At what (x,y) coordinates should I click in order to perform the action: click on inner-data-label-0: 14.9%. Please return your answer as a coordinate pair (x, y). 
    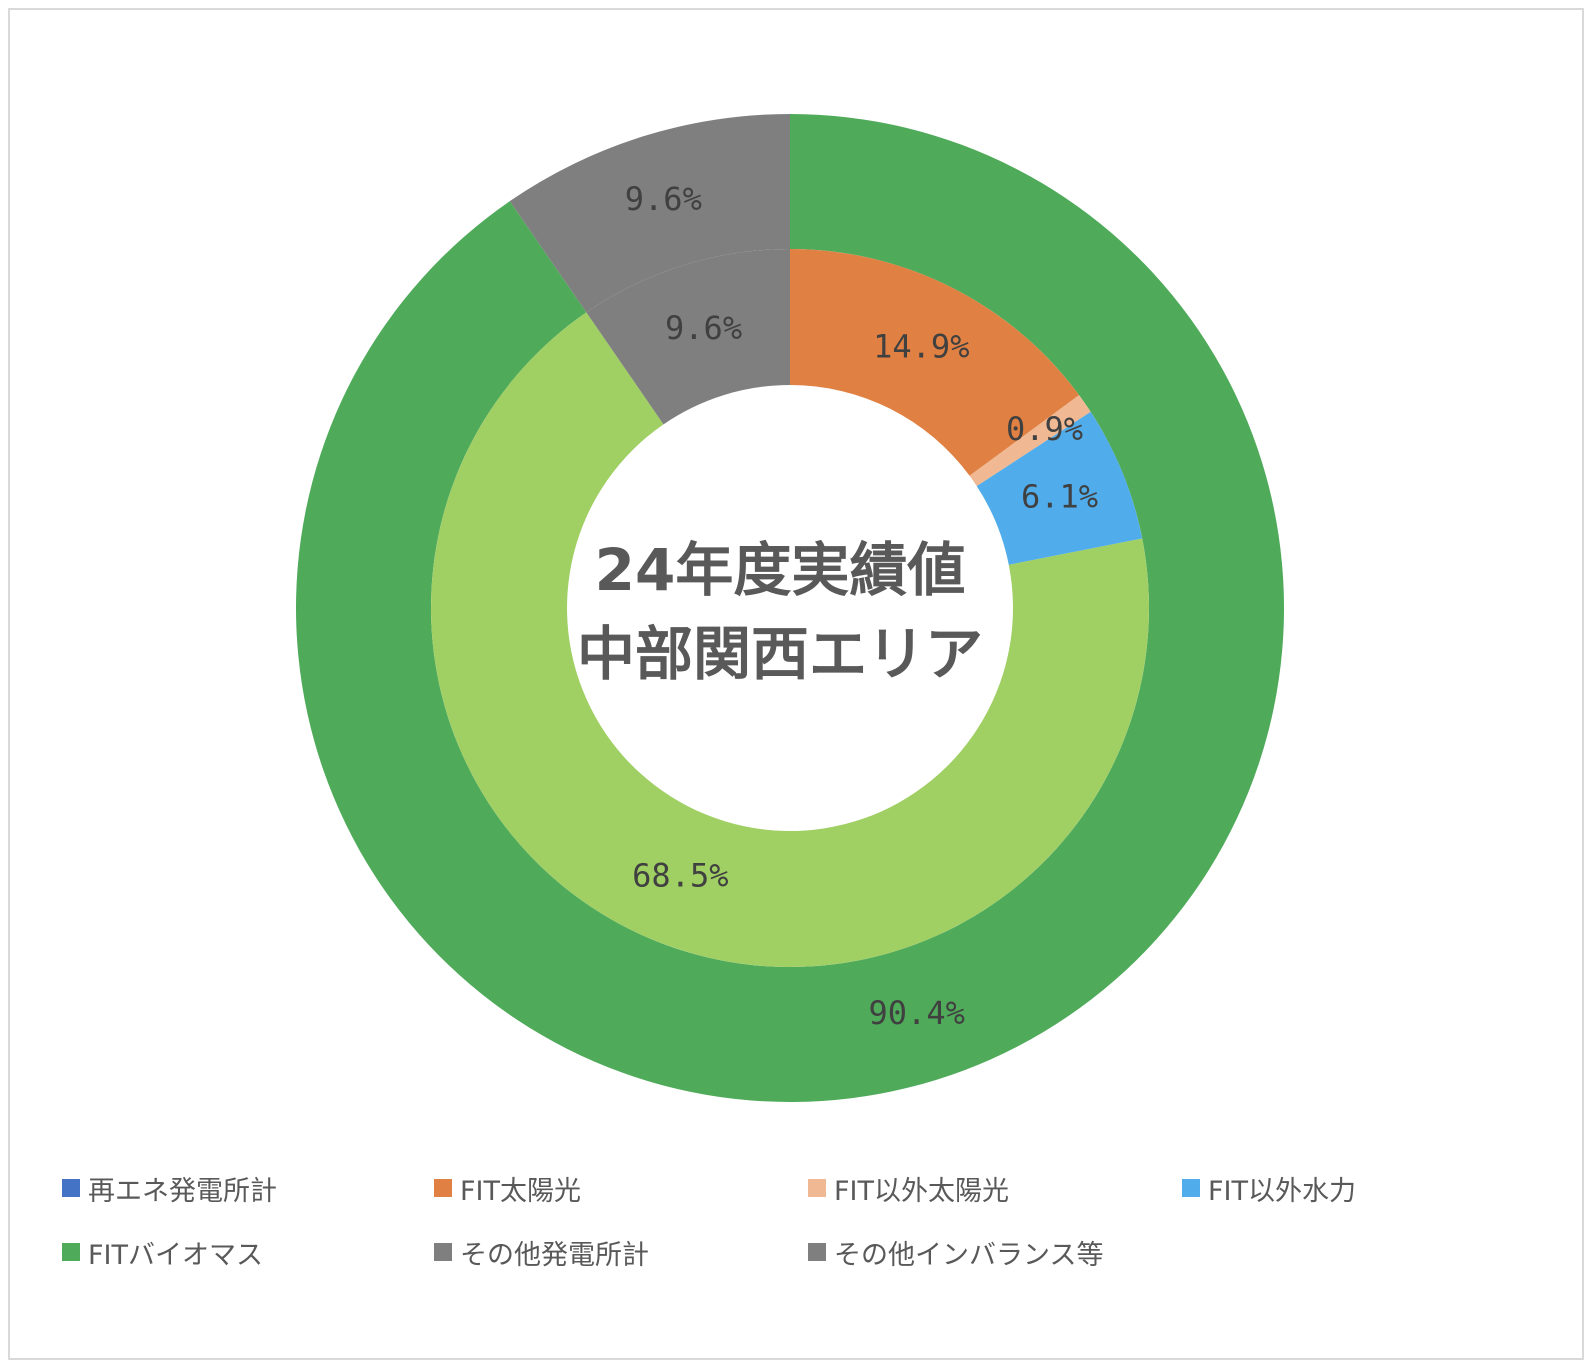
    Looking at the image, I should click on (921, 346).